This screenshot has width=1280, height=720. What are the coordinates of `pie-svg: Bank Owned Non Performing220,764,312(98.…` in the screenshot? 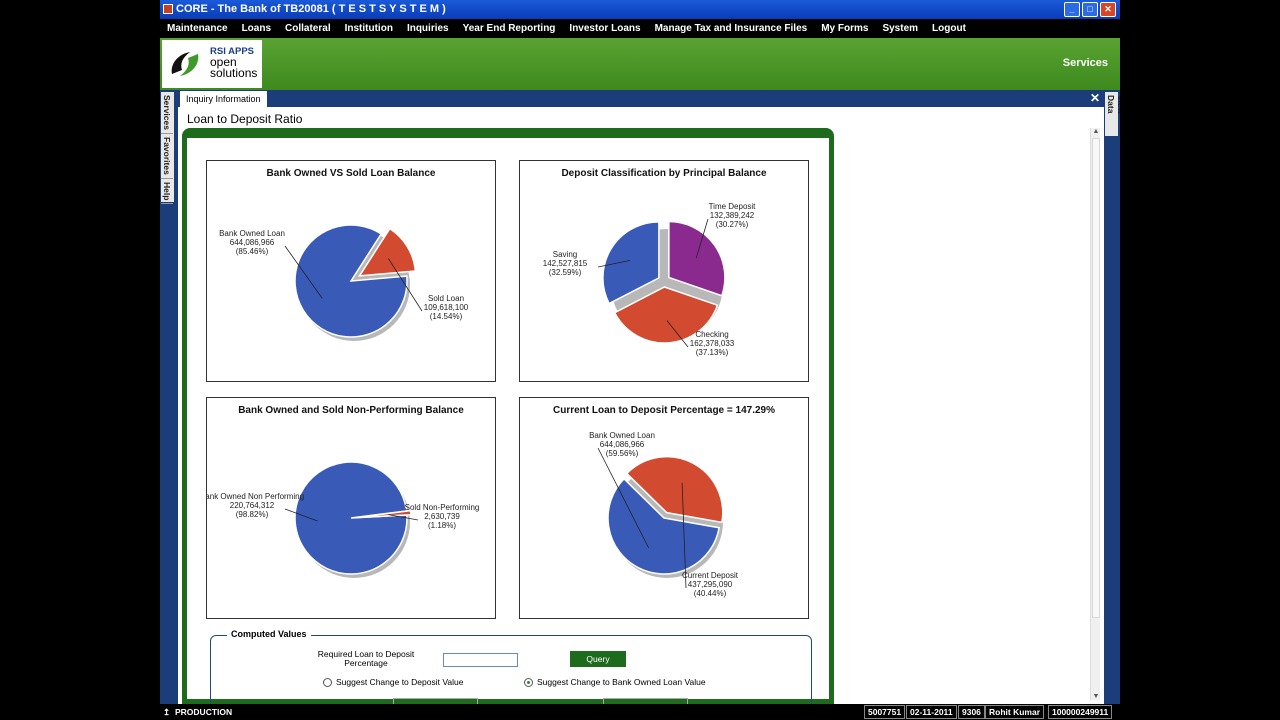 It's located at (343, 519).